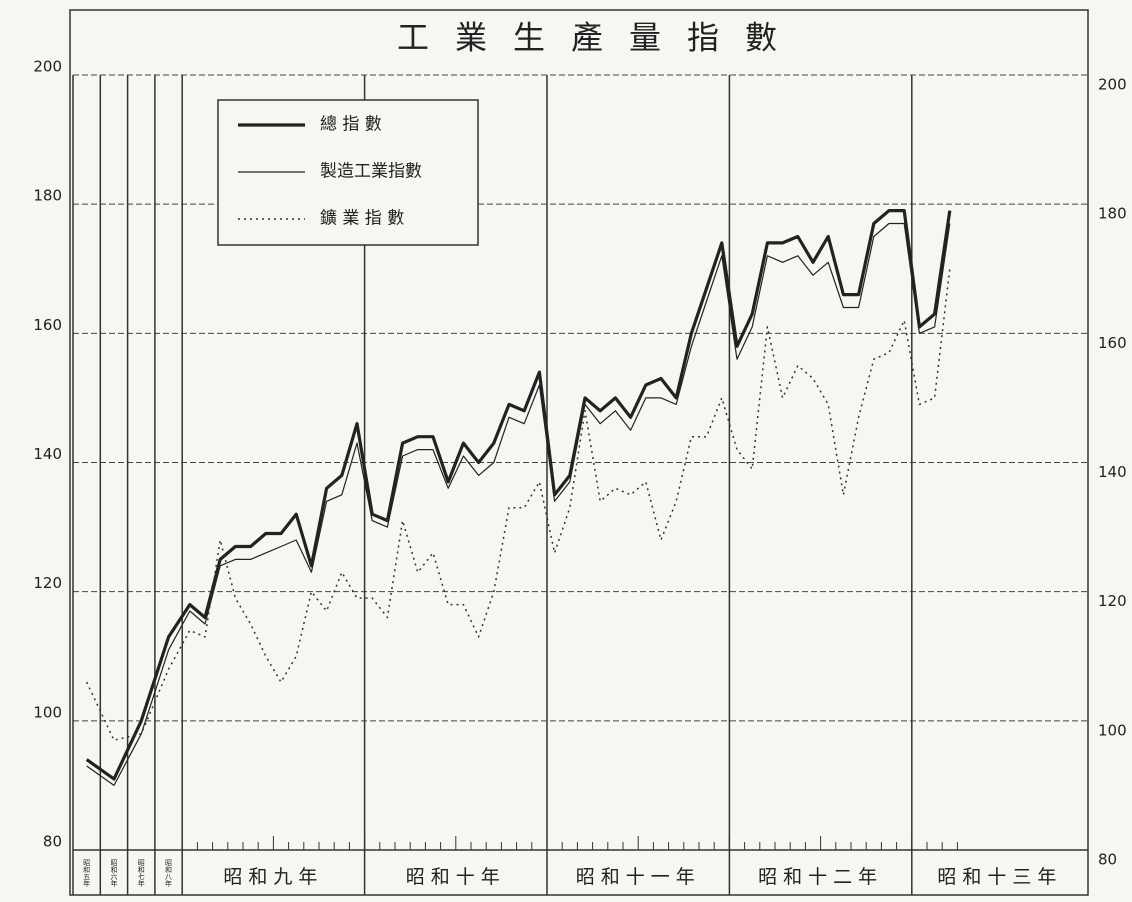 Image resolution: width=1132 pixels, height=902 pixels. What do you see at coordinates (114, 873) in the screenshot?
I see `x-tick-label: 昭和六年` at bounding box center [114, 873].